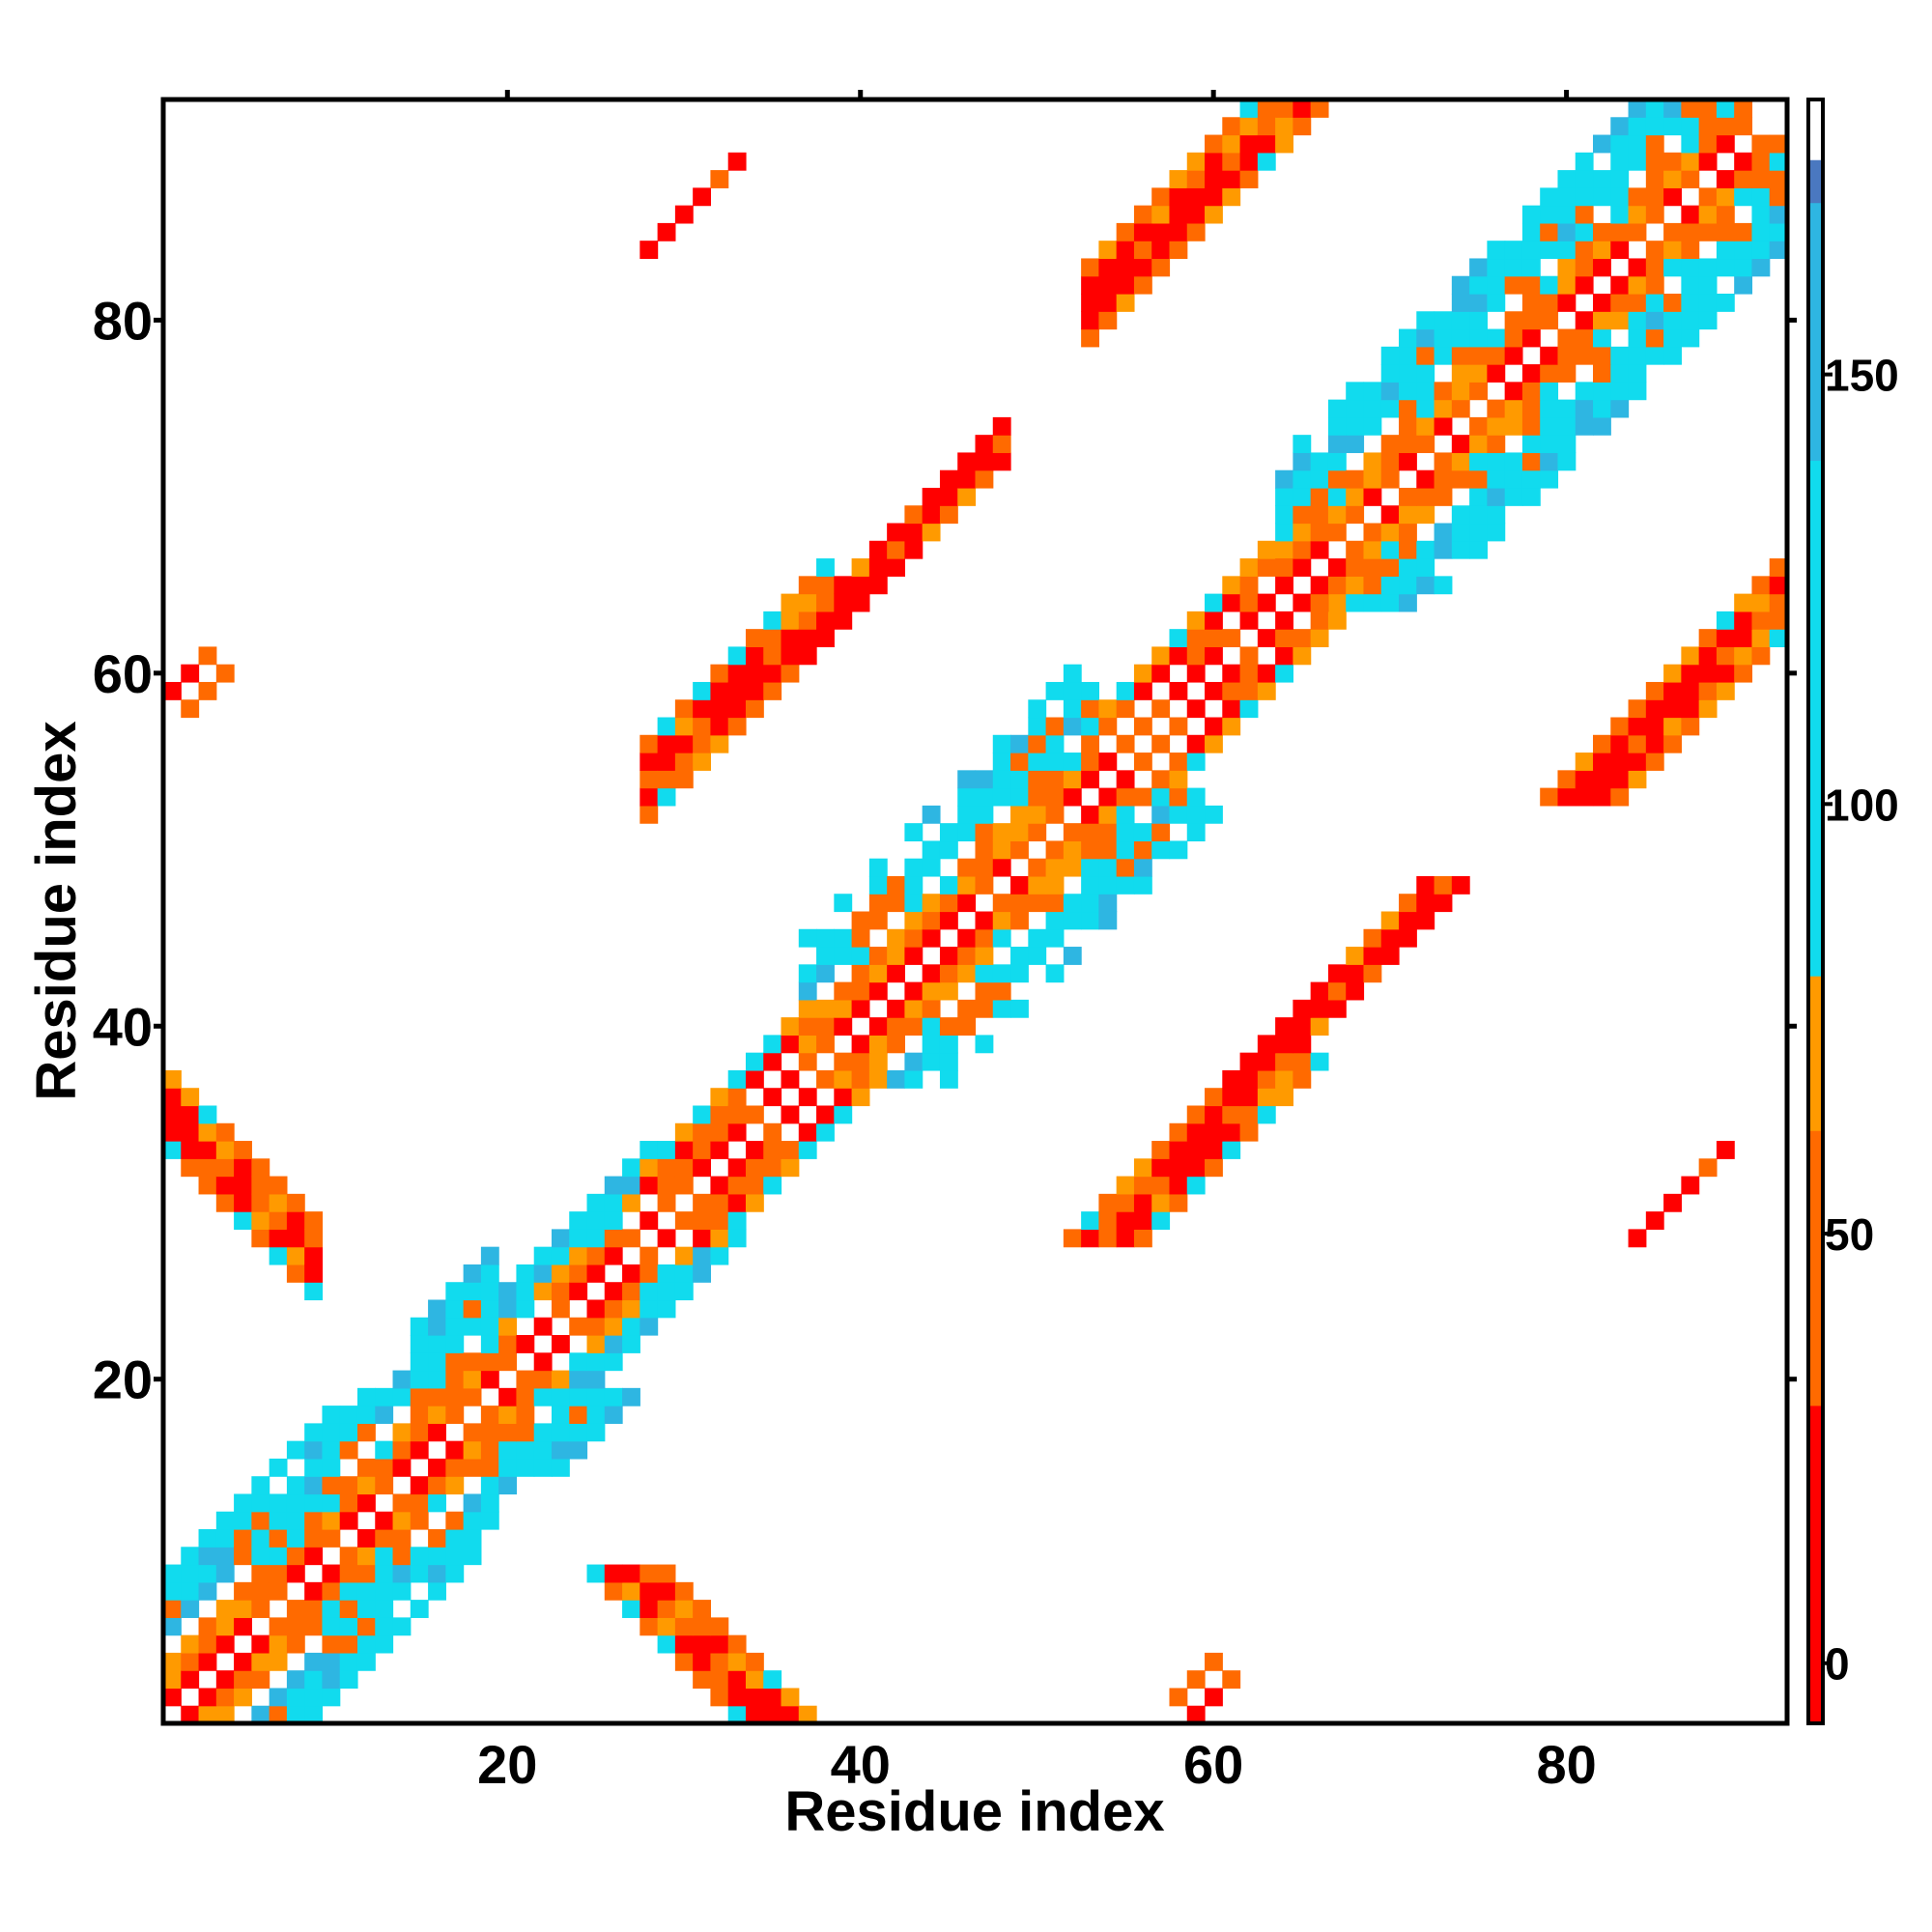 This screenshot has height=1932, width=1932. Describe the element at coordinates (1862, 376) in the screenshot. I see `colorbar-tick-label: 150` at that location.